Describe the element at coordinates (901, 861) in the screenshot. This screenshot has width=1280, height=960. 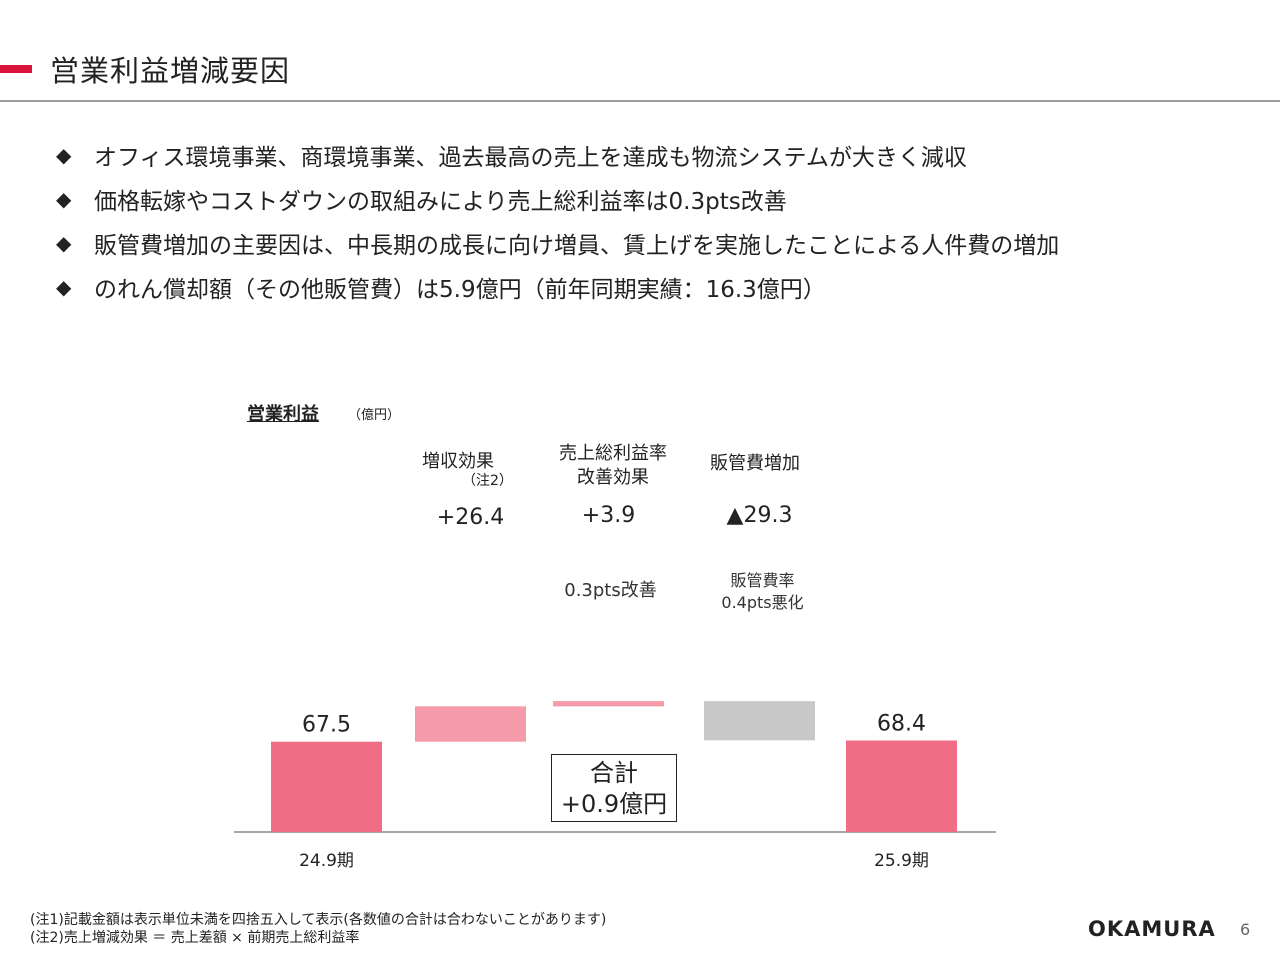
I see `axis-label-end: 25.9期` at that location.